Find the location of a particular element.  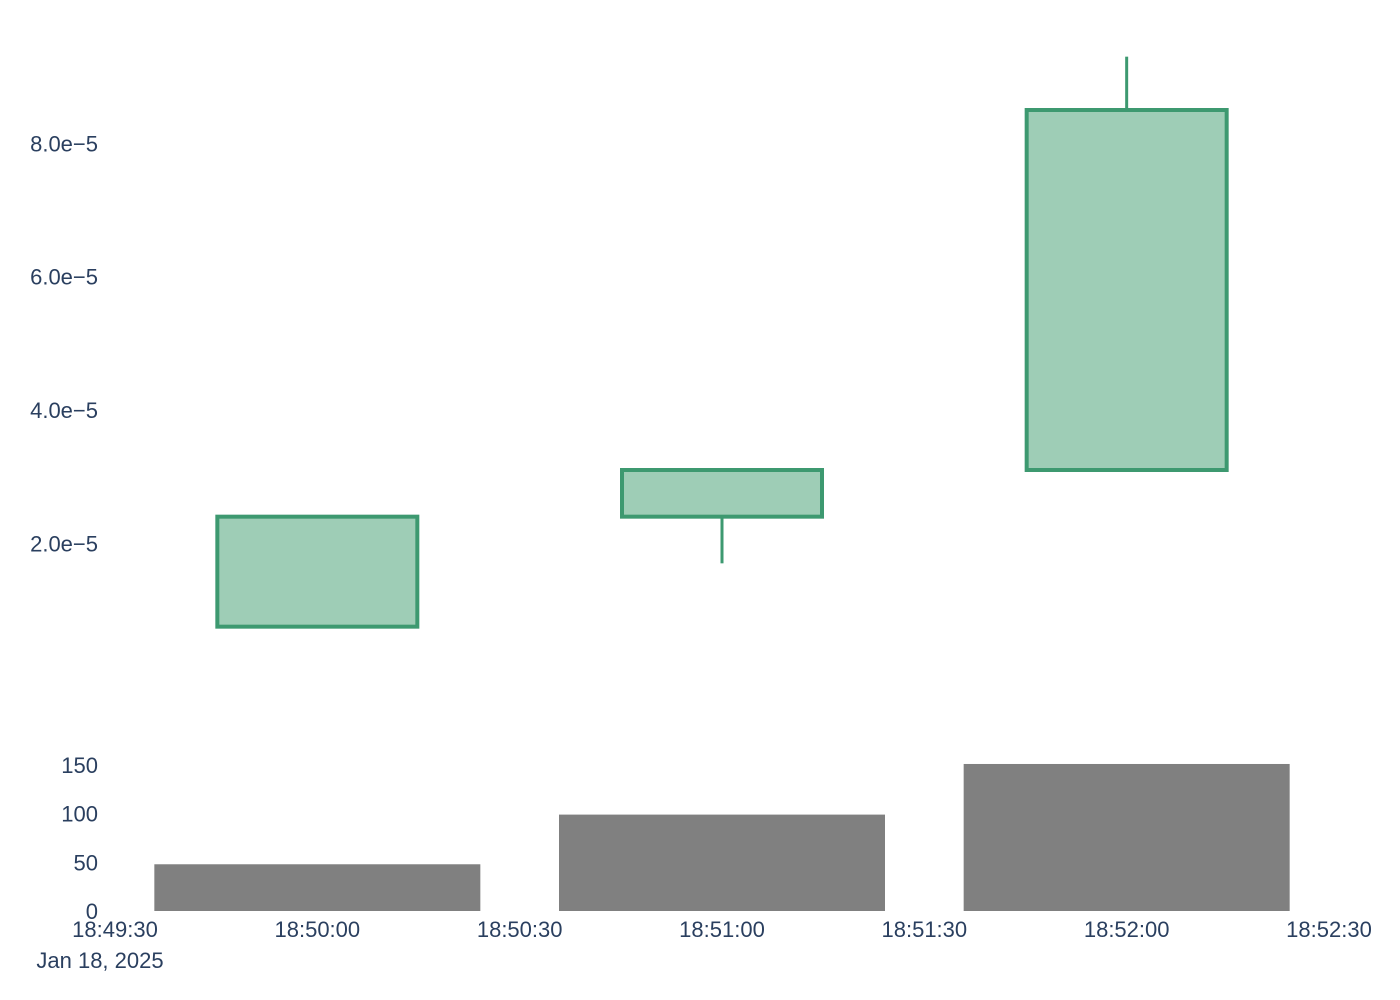

x-tick-label: 18:50:30 is located at coordinates (520, 929).